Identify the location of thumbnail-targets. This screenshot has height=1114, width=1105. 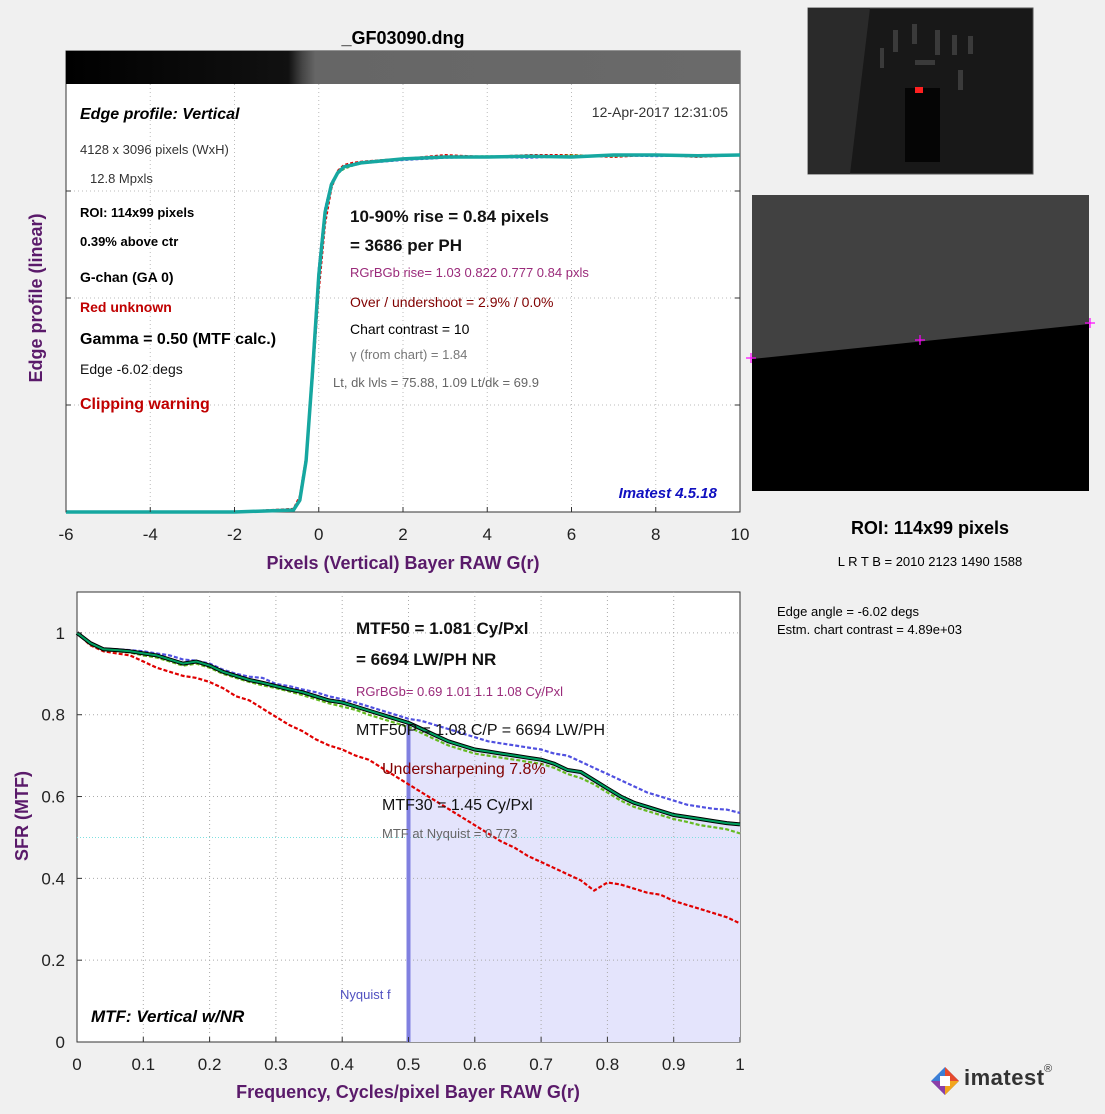
(926, 57).